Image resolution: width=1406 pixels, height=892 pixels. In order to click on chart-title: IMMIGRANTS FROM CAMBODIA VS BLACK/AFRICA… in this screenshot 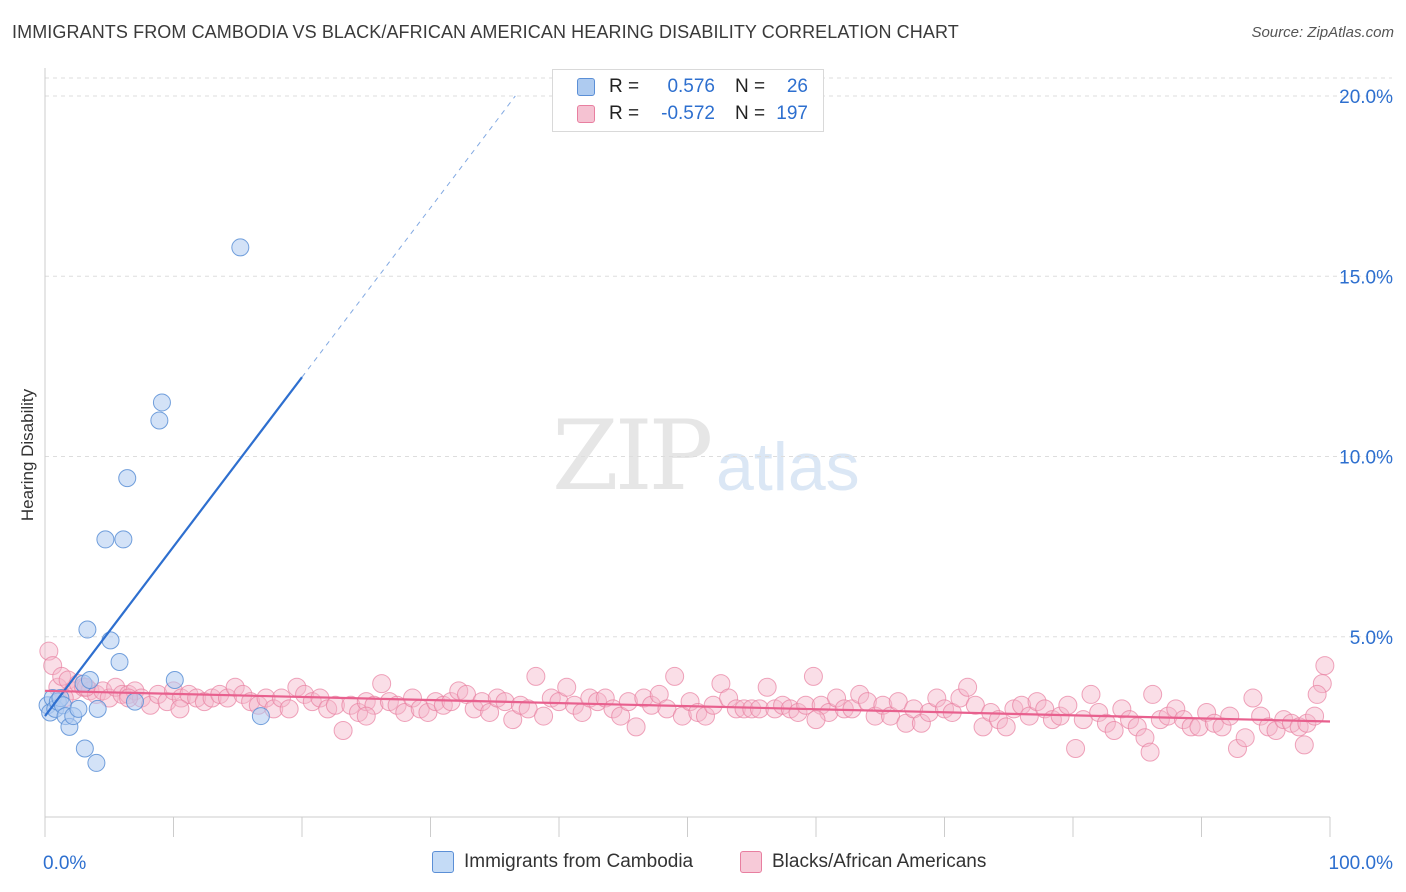, I will do `click(485, 32)`.